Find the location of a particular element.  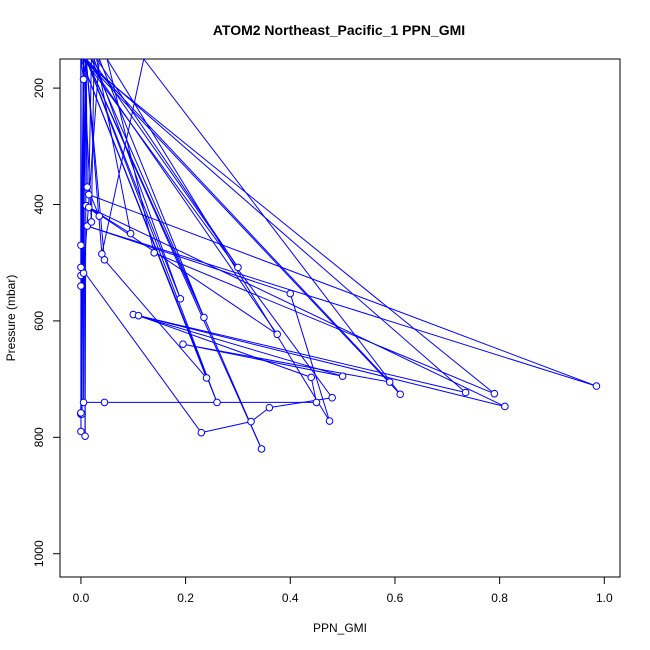

y-tick-label: 1000 is located at coordinates (39, 553).